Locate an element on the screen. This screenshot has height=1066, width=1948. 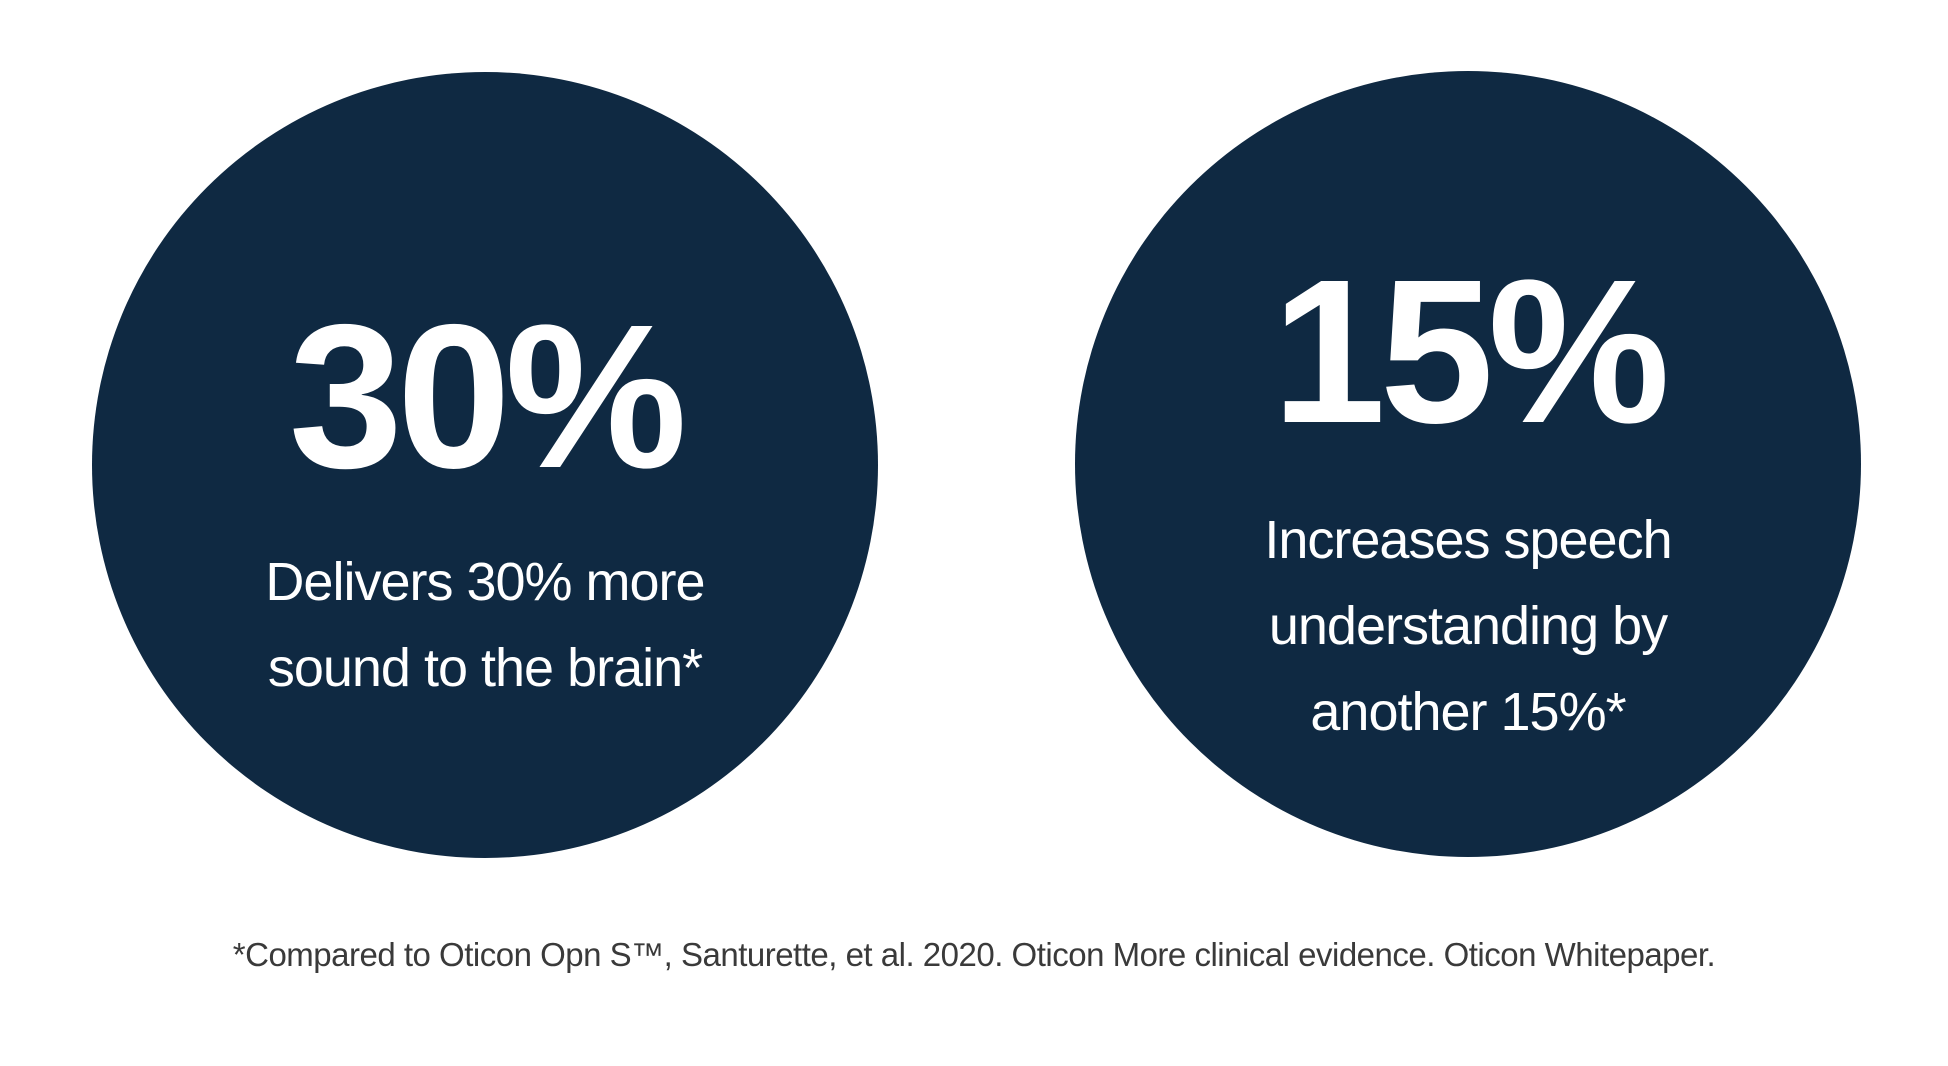
stat-value: 30% is located at coordinates (487, 396).